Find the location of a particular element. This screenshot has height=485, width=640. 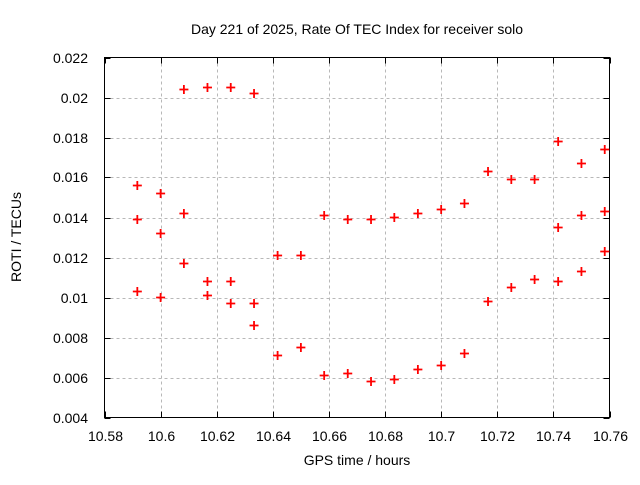

x-tick-label: 10.7 is located at coordinates (441, 436).